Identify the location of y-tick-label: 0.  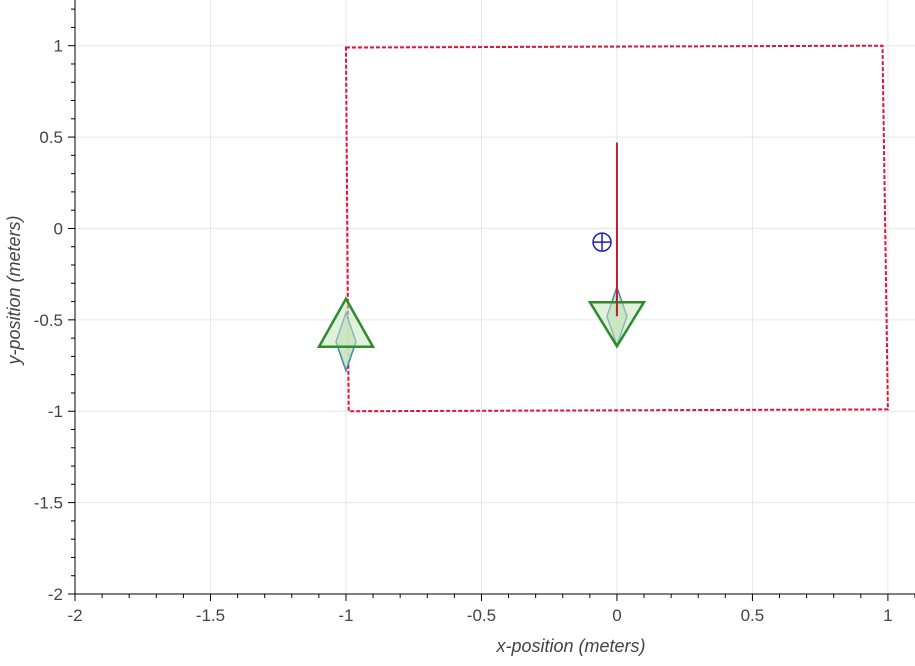
(58, 228).